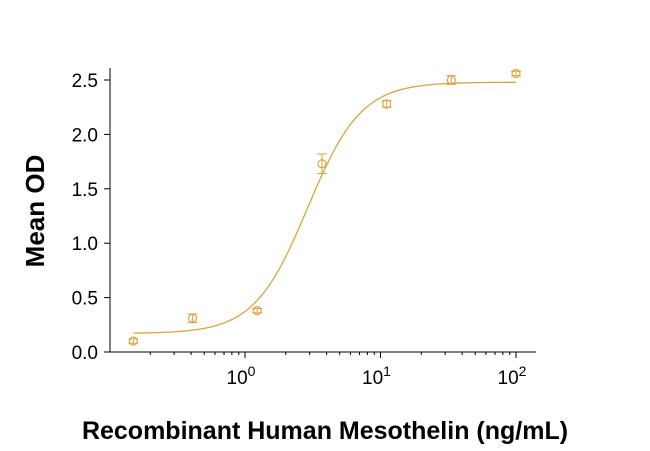  What do you see at coordinates (35, 211) in the screenshot?
I see `y-axis-title: Mean OD` at bounding box center [35, 211].